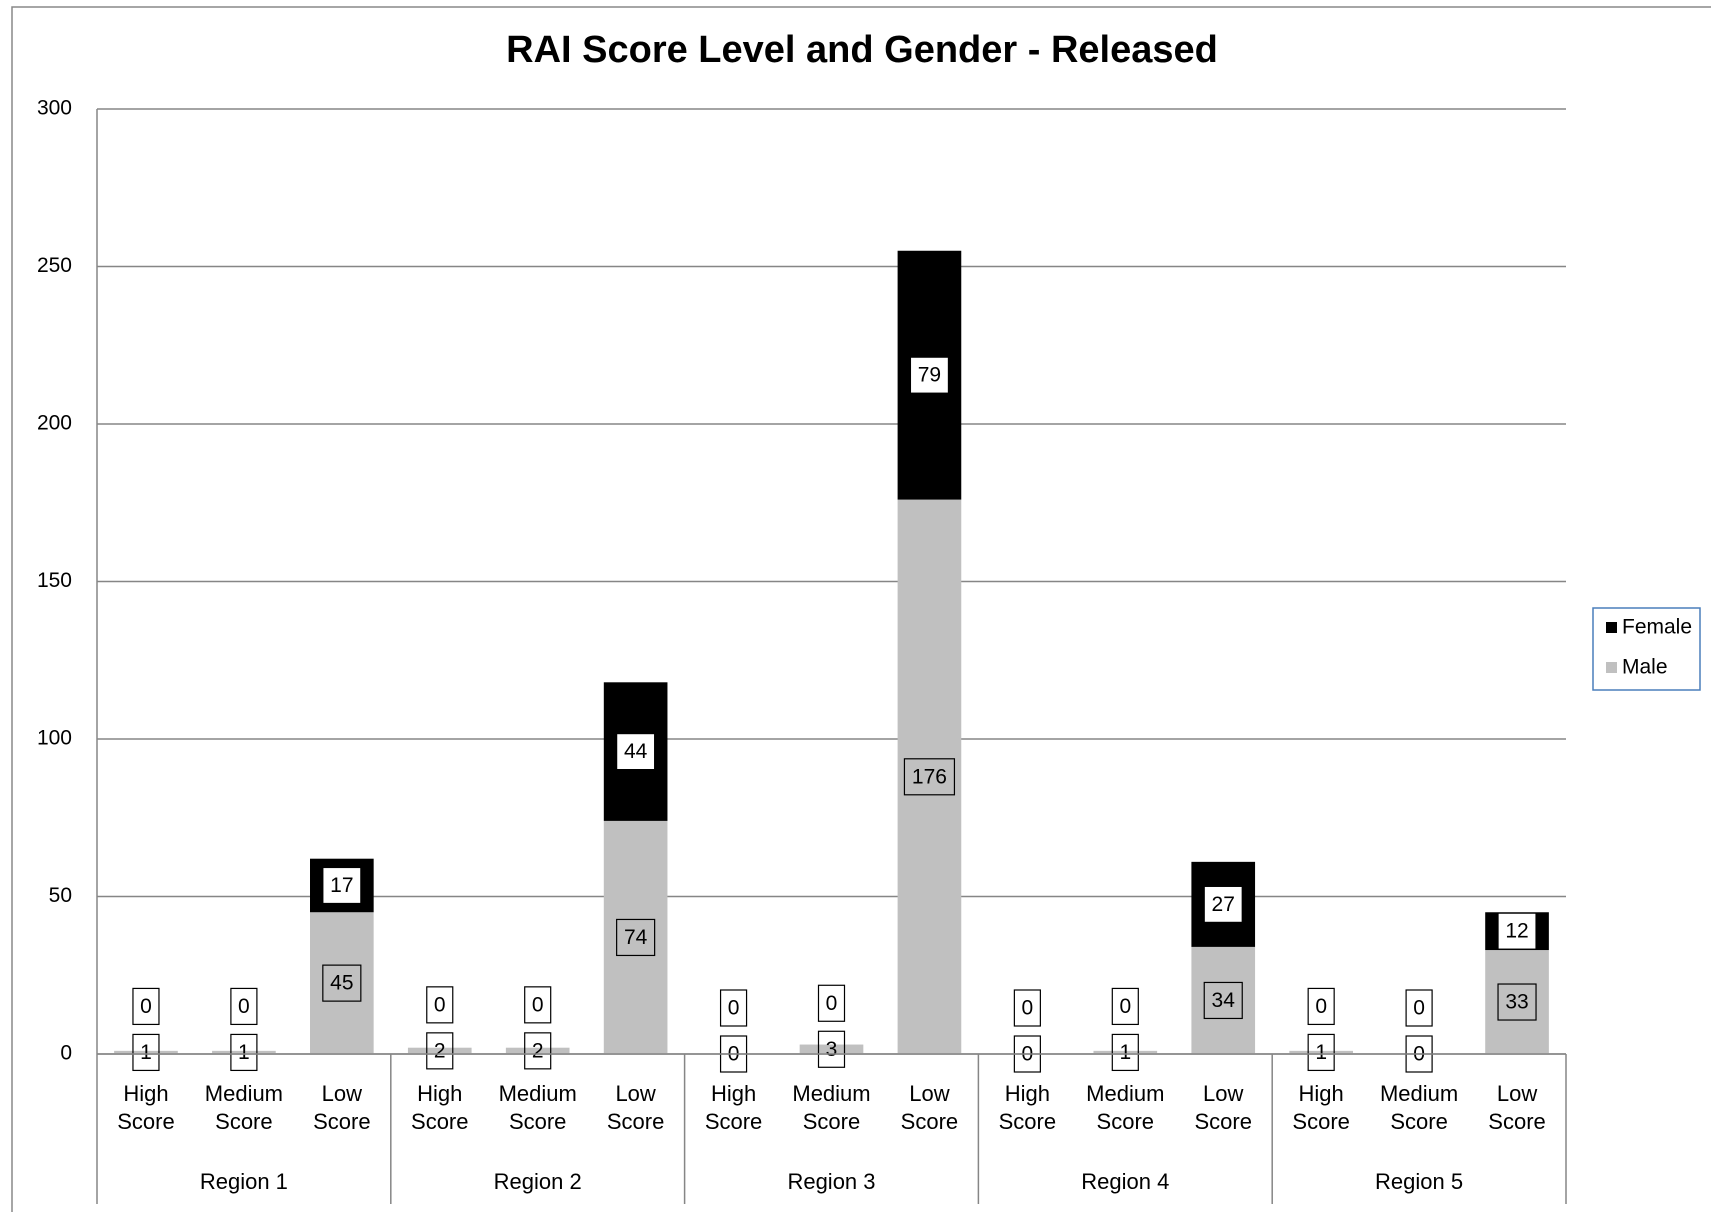 The width and height of the screenshot is (1711, 1212). What do you see at coordinates (831, 1181) in the screenshot?
I see `group-label: Region 3` at bounding box center [831, 1181].